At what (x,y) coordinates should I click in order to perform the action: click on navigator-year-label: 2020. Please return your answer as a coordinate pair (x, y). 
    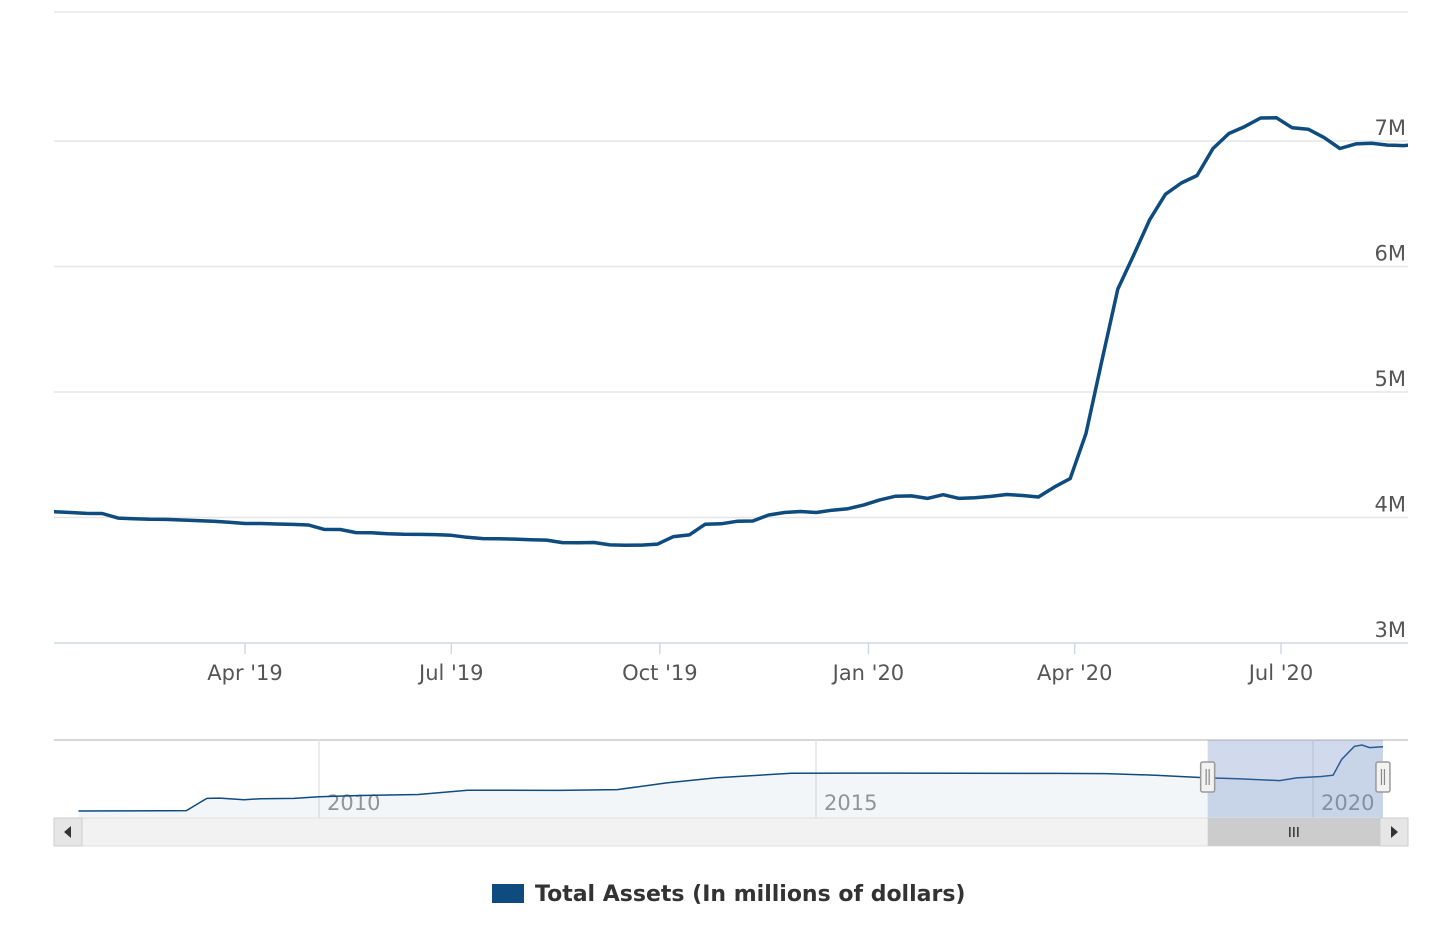
    Looking at the image, I should click on (1347, 803).